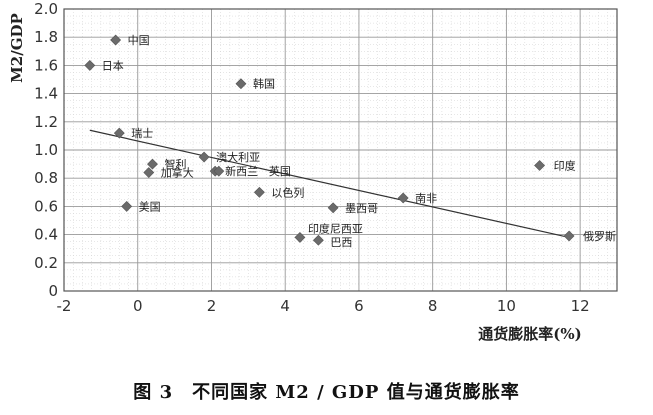 The image size is (653, 415). What do you see at coordinates (565, 166) in the screenshot?
I see `data-point-label: 印度` at bounding box center [565, 166].